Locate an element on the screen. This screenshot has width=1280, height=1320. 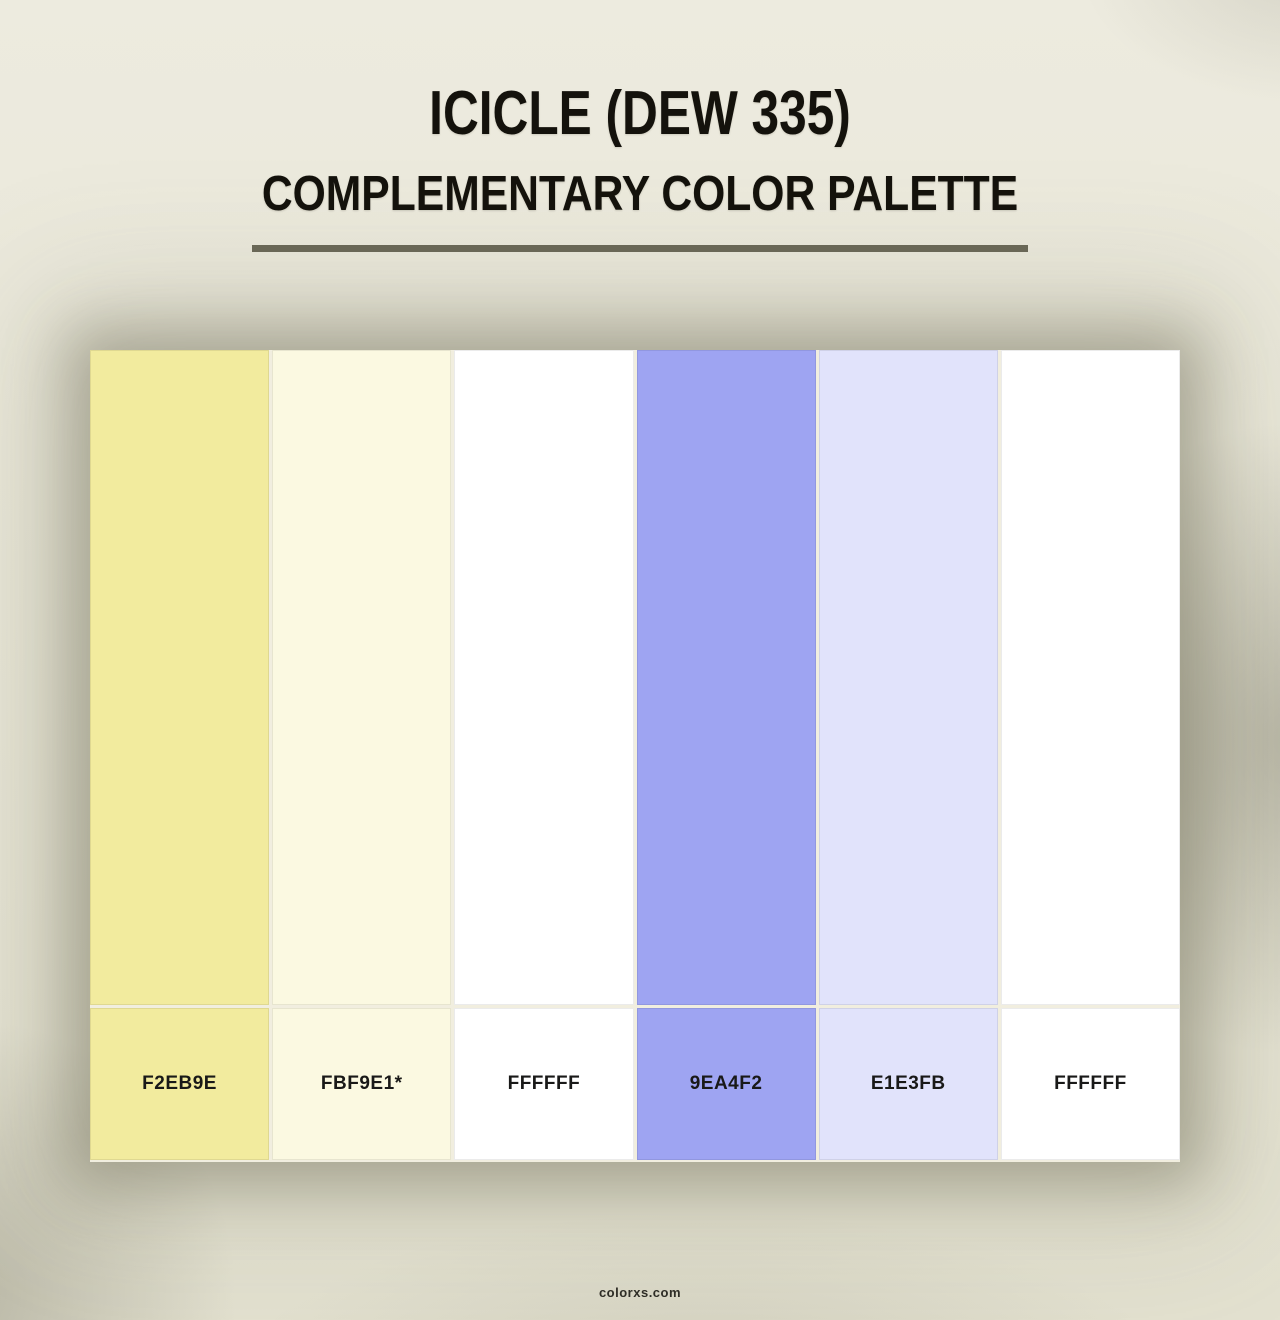
swatch-hex-label: FBF9E1* is located at coordinates (361, 1083).